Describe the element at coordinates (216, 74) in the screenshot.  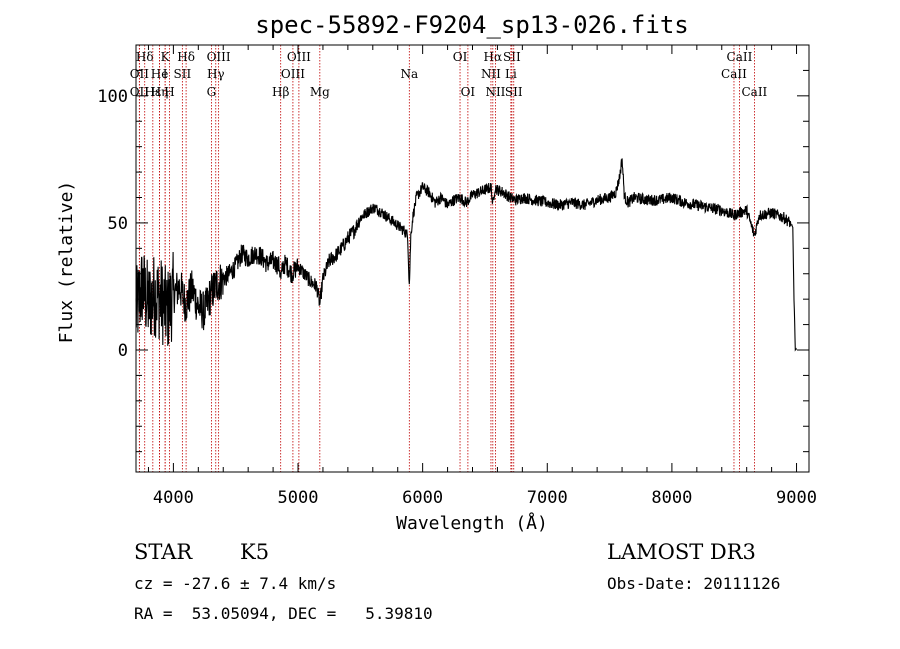
I see `line-label-12: Hγ` at that location.